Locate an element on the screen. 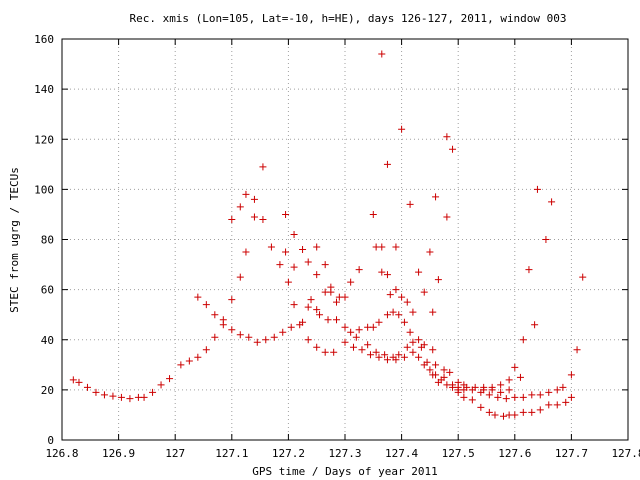 Image resolution: width=640 pixels, height=480 pixels. x-tick-label: 127.3 is located at coordinates (344, 453).